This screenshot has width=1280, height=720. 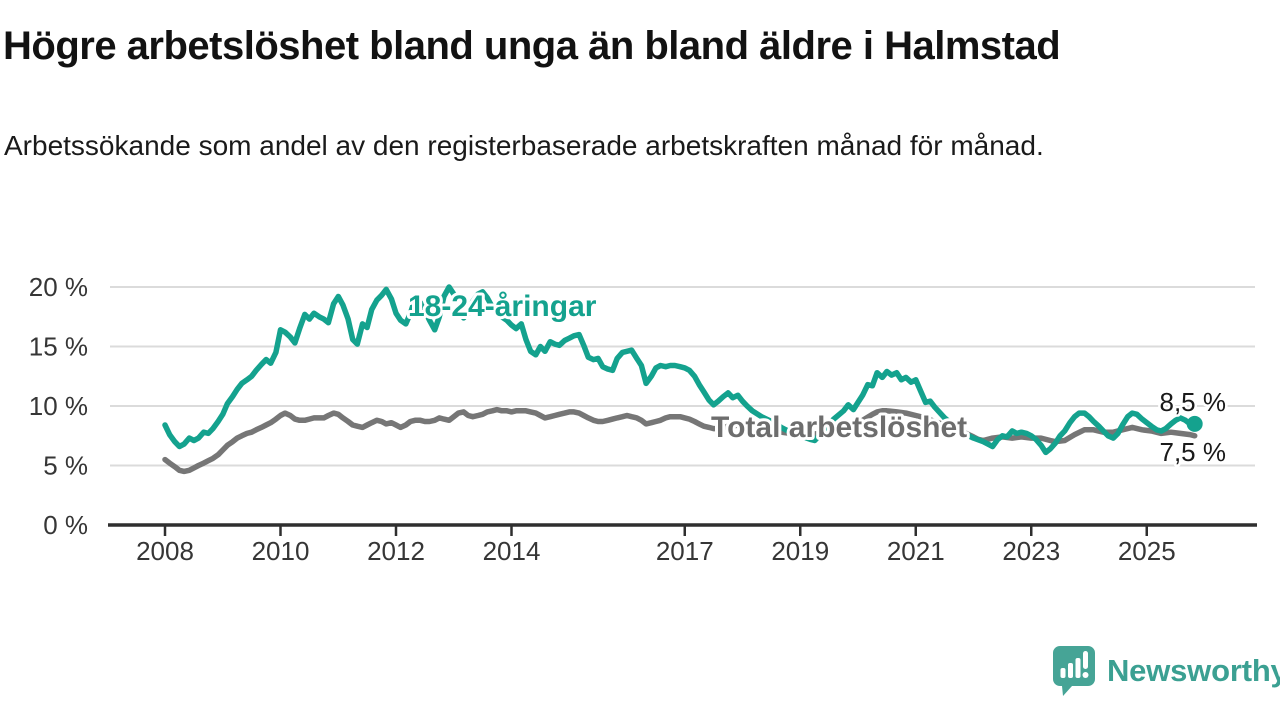 What do you see at coordinates (502, 306) in the screenshot?
I see `series-label-youth: 18-24-åringar` at bounding box center [502, 306].